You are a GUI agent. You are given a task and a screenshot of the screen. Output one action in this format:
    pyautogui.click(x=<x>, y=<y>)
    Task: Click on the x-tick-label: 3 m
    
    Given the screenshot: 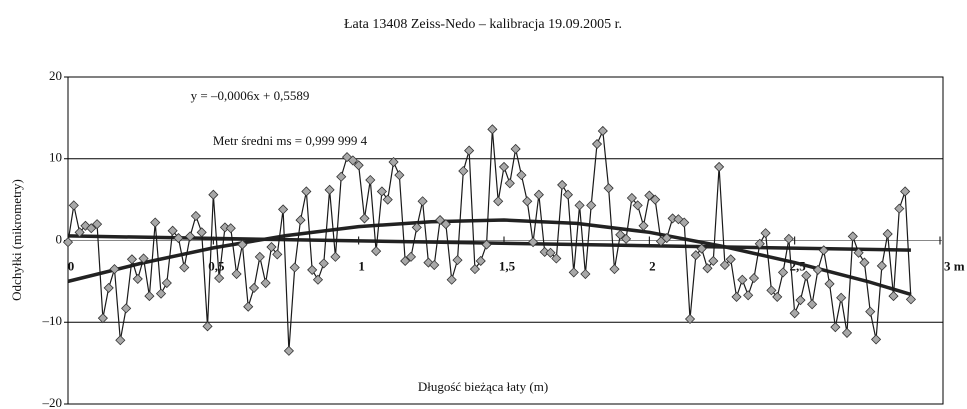 What is the action you would take?
    pyautogui.click(x=954, y=265)
    